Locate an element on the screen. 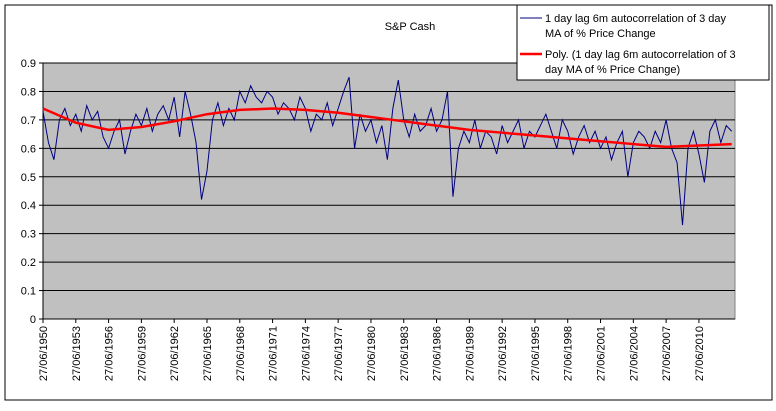 The image size is (776, 411). y-tick-label: 0.2 is located at coordinates (28, 263).